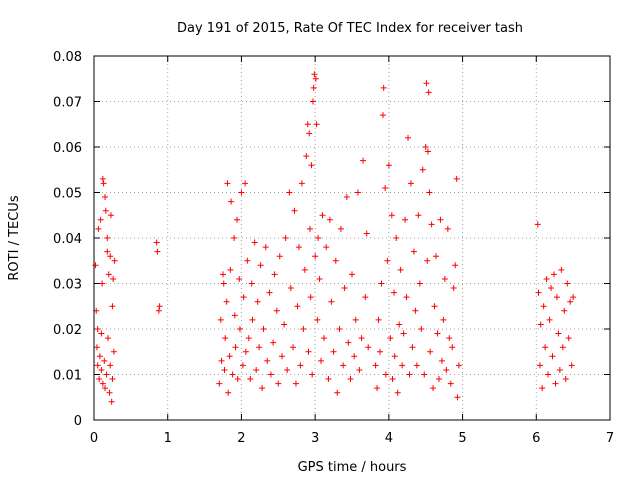  What do you see at coordinates (352, 467) in the screenshot?
I see `x-axis-label: GPS time / hours` at bounding box center [352, 467].